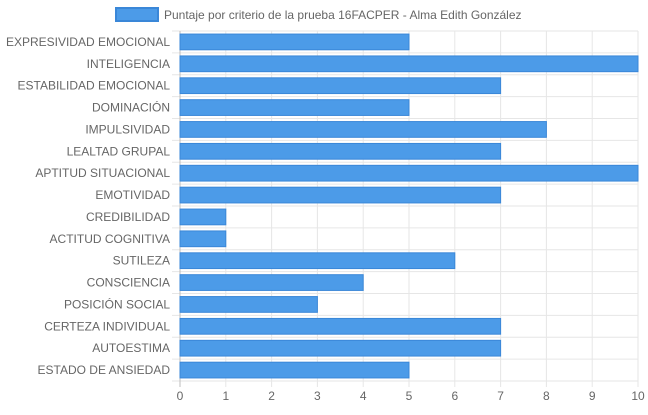  What do you see at coordinates (180, 396) in the screenshot?
I see `x-tick-label: 0` at bounding box center [180, 396].